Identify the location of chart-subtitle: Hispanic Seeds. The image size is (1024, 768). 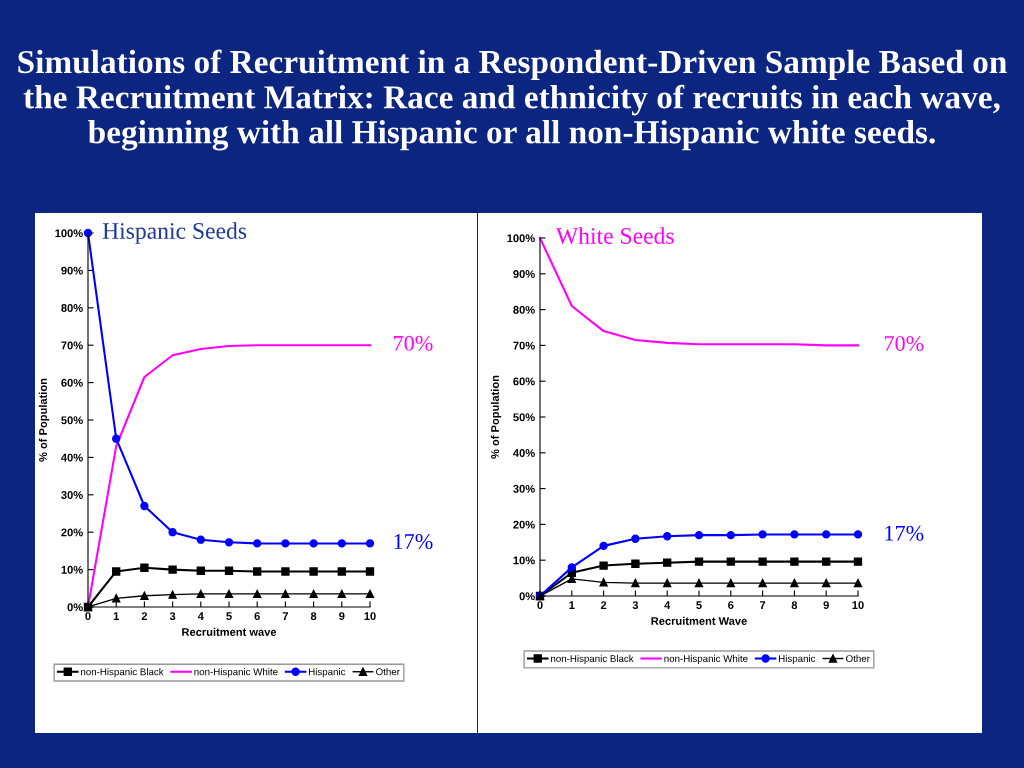
(174, 233).